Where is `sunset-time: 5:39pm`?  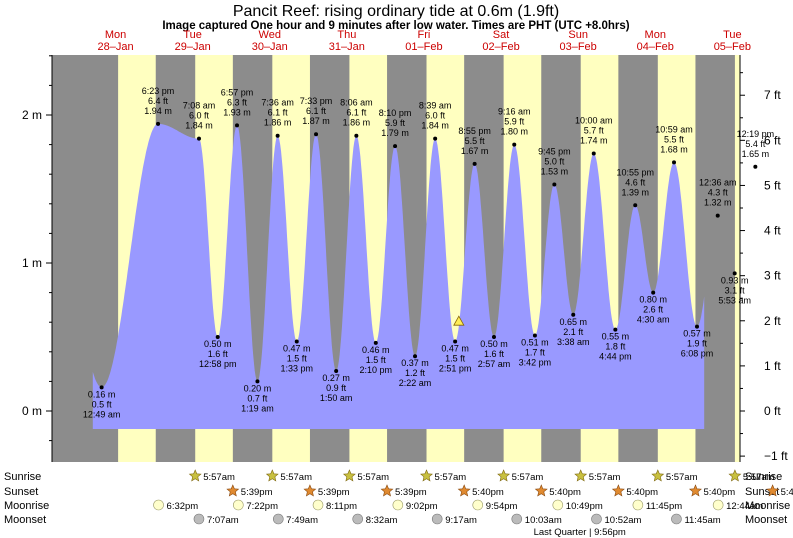
sunset-time: 5:39pm is located at coordinates (411, 492).